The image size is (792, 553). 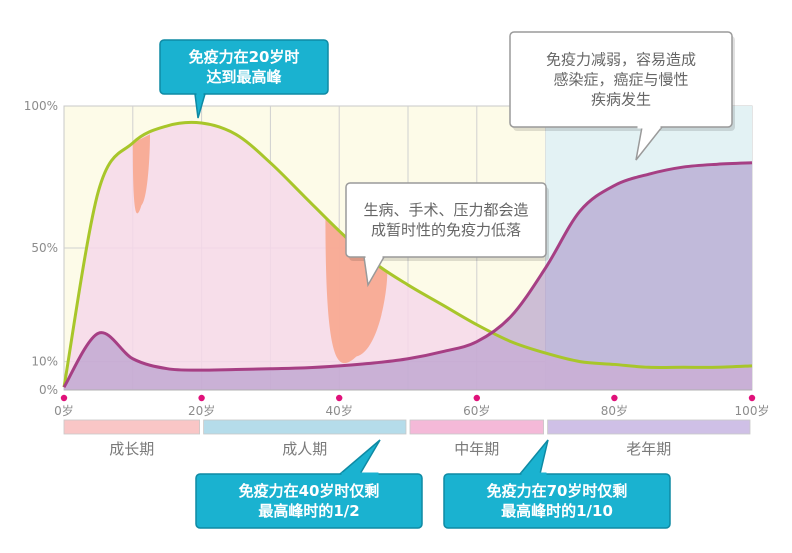 I want to click on stage-label: 成长期, so click(x=131, y=449).